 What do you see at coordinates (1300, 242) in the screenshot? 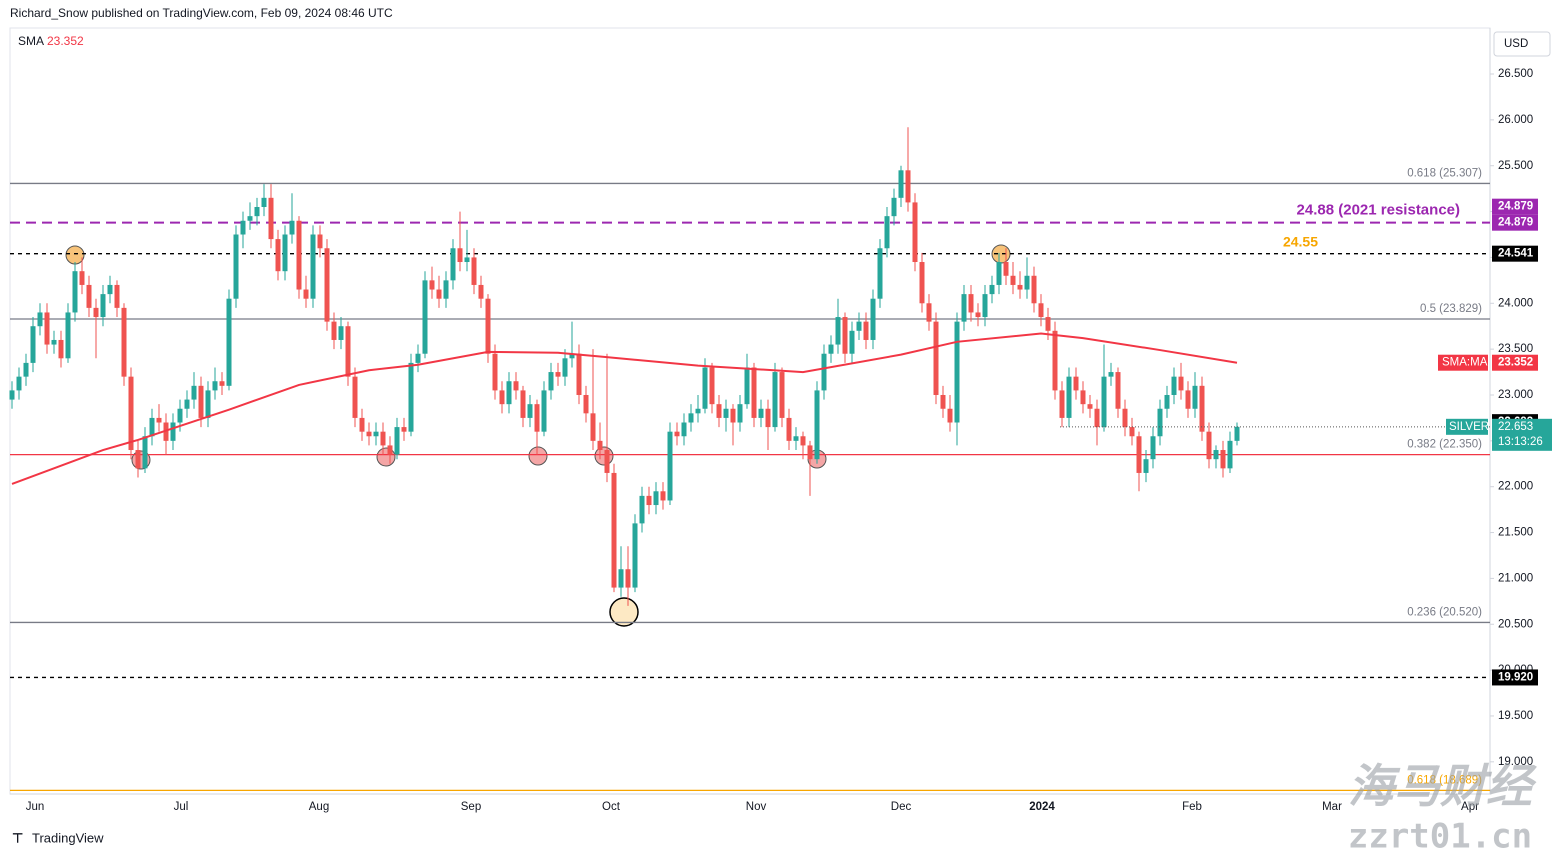
I see `annotation: 24.55` at bounding box center [1300, 242].